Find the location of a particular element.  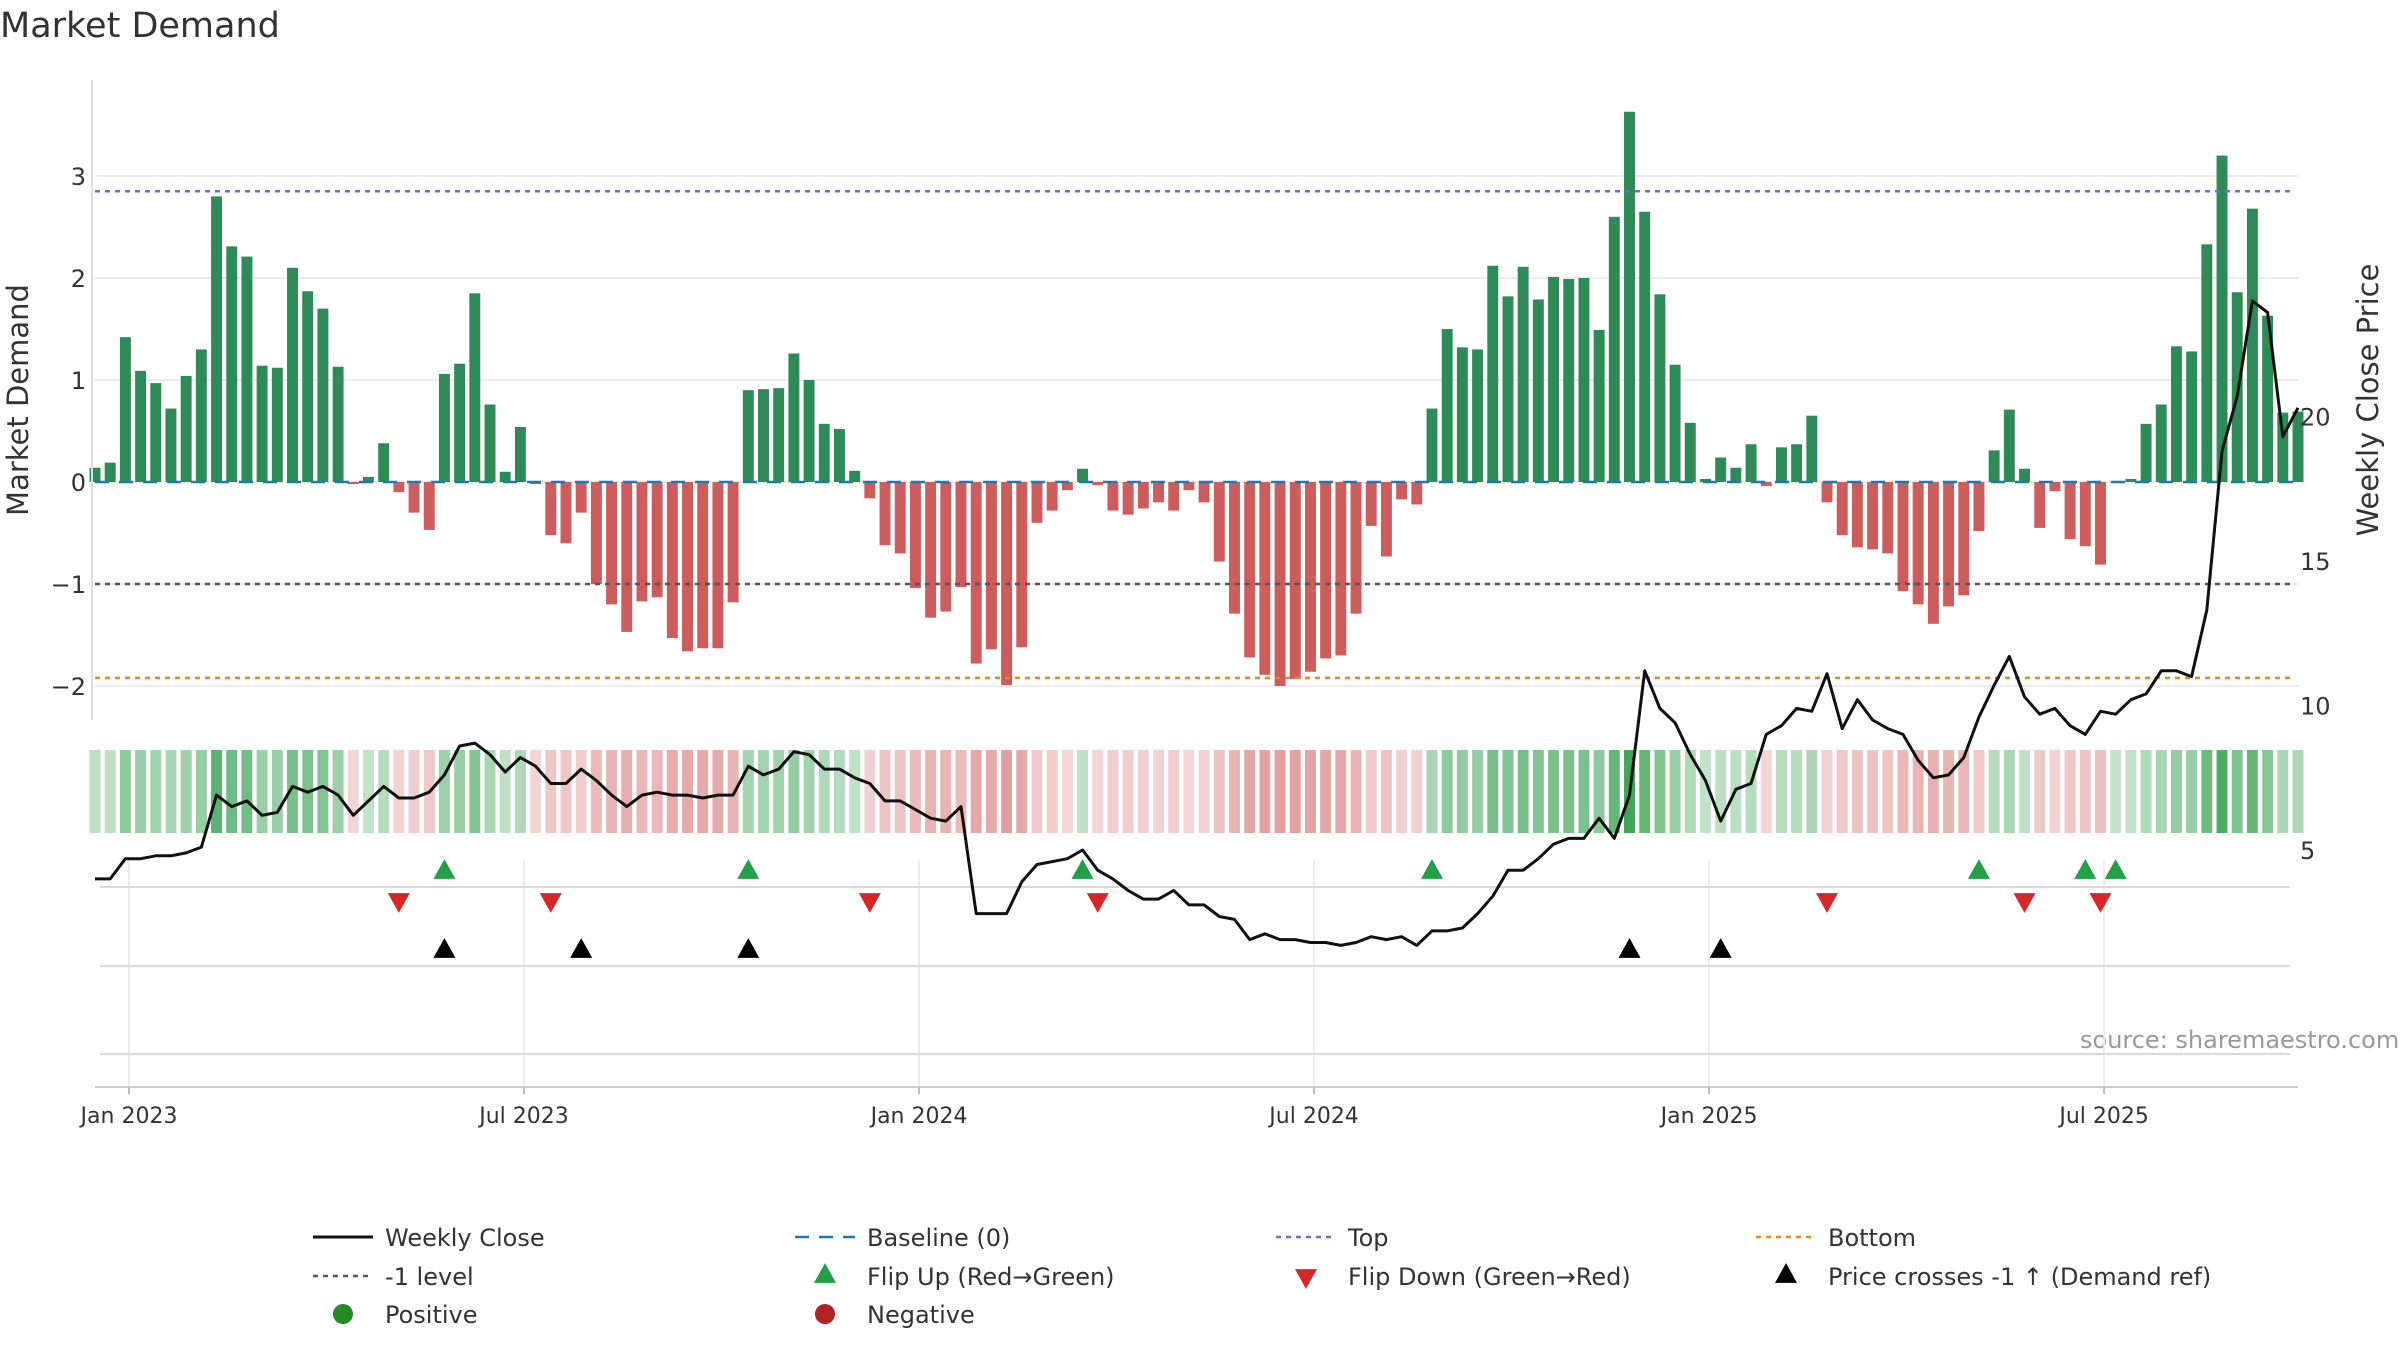

legend-item: Top is located at coordinates (1368, 1238).